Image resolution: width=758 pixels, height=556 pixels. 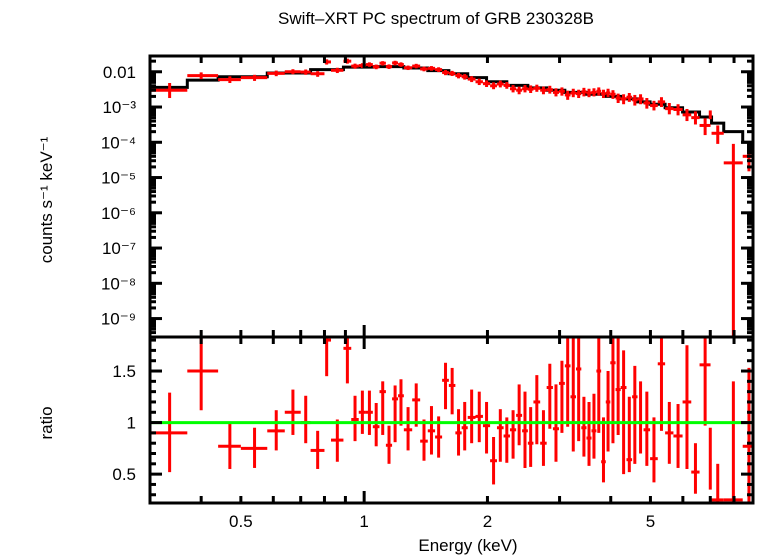 What do you see at coordinates (118, 213) in the screenshot?
I see `y-tick-label: 10⁻⁶` at bounding box center [118, 213].